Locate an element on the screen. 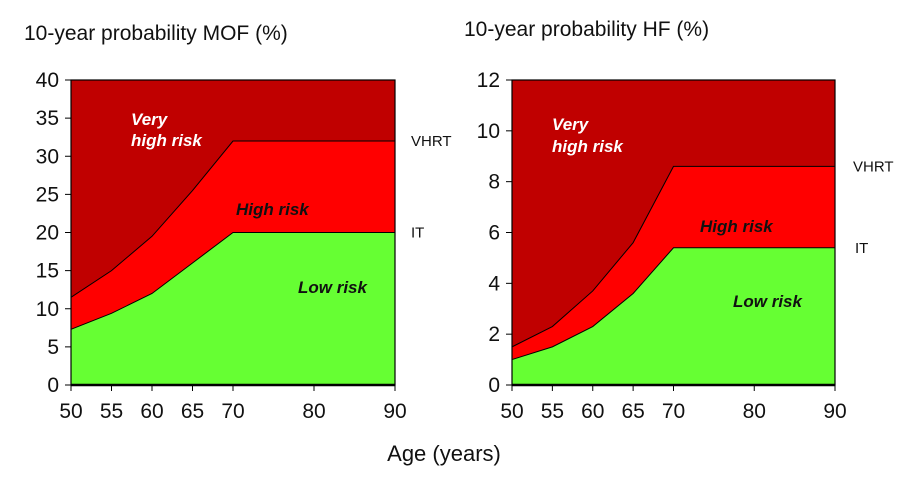 The width and height of the screenshot is (919, 486). y-tick-label: 25 is located at coordinates (47, 194).